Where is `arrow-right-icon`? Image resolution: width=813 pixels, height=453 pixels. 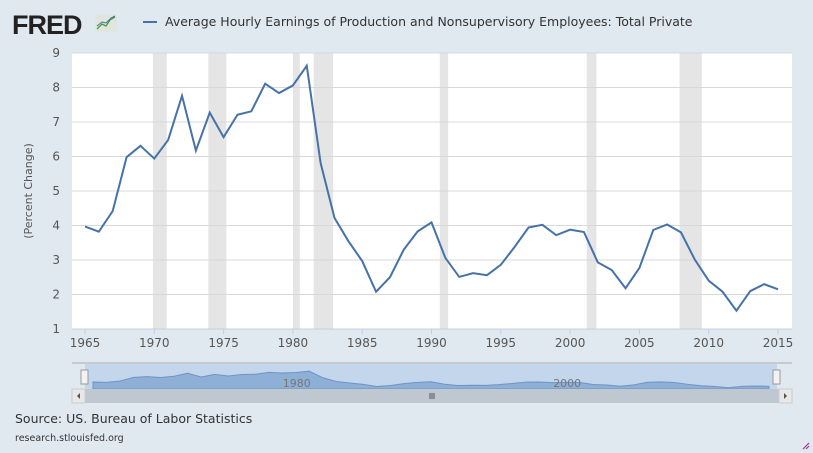
arrow-right-icon is located at coordinates (785, 396).